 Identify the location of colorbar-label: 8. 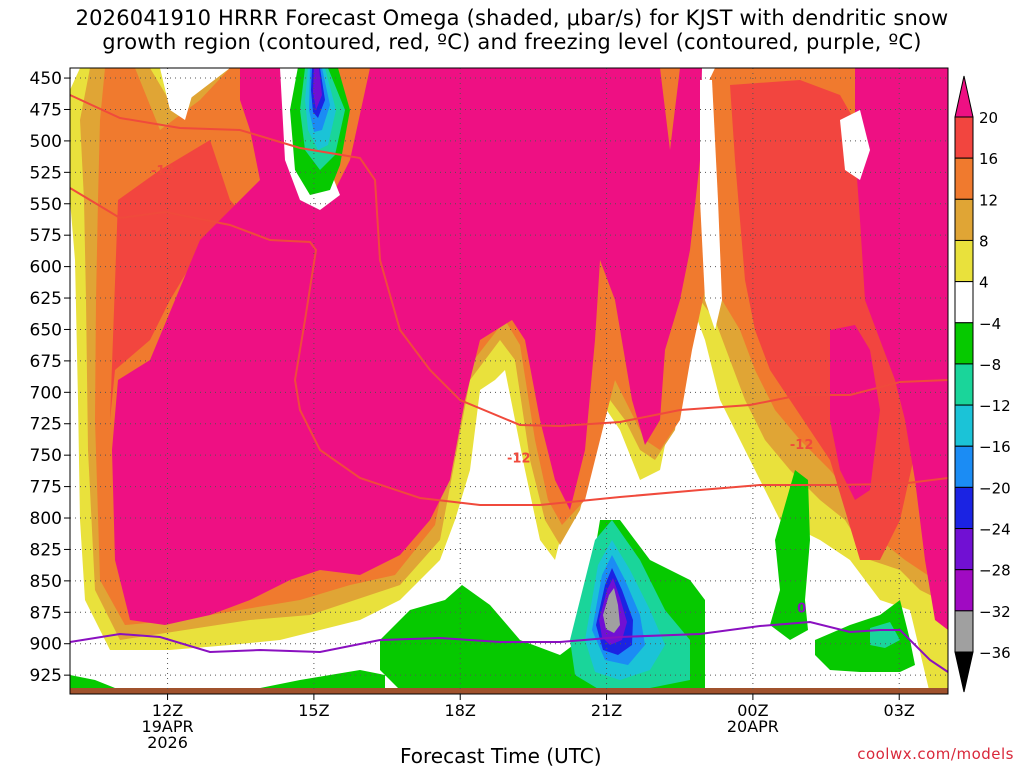
(984, 241).